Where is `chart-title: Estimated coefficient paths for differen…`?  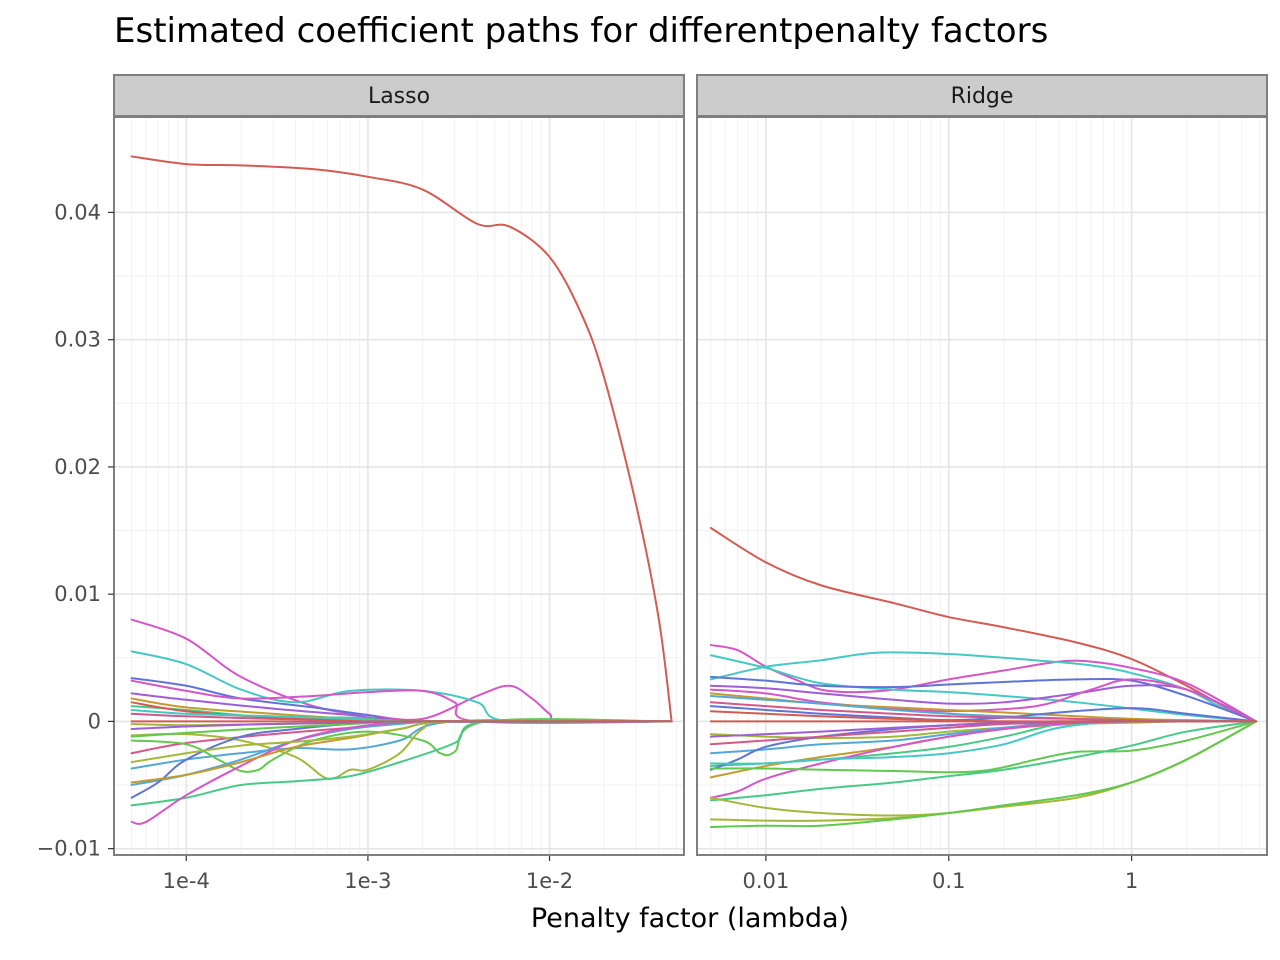 chart-title: Estimated coefficient paths for differen… is located at coordinates (581, 31).